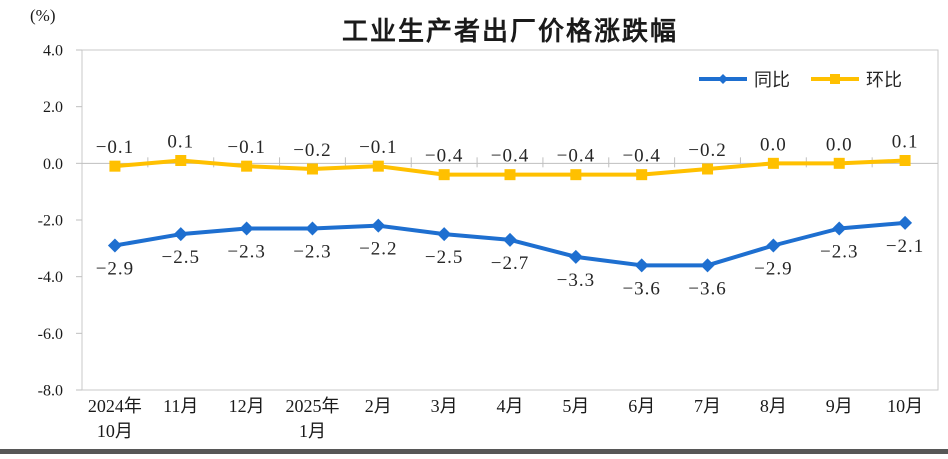  What do you see at coordinates (50, 334) in the screenshot?
I see `y-axis-tick-label: -6.0` at bounding box center [50, 334].